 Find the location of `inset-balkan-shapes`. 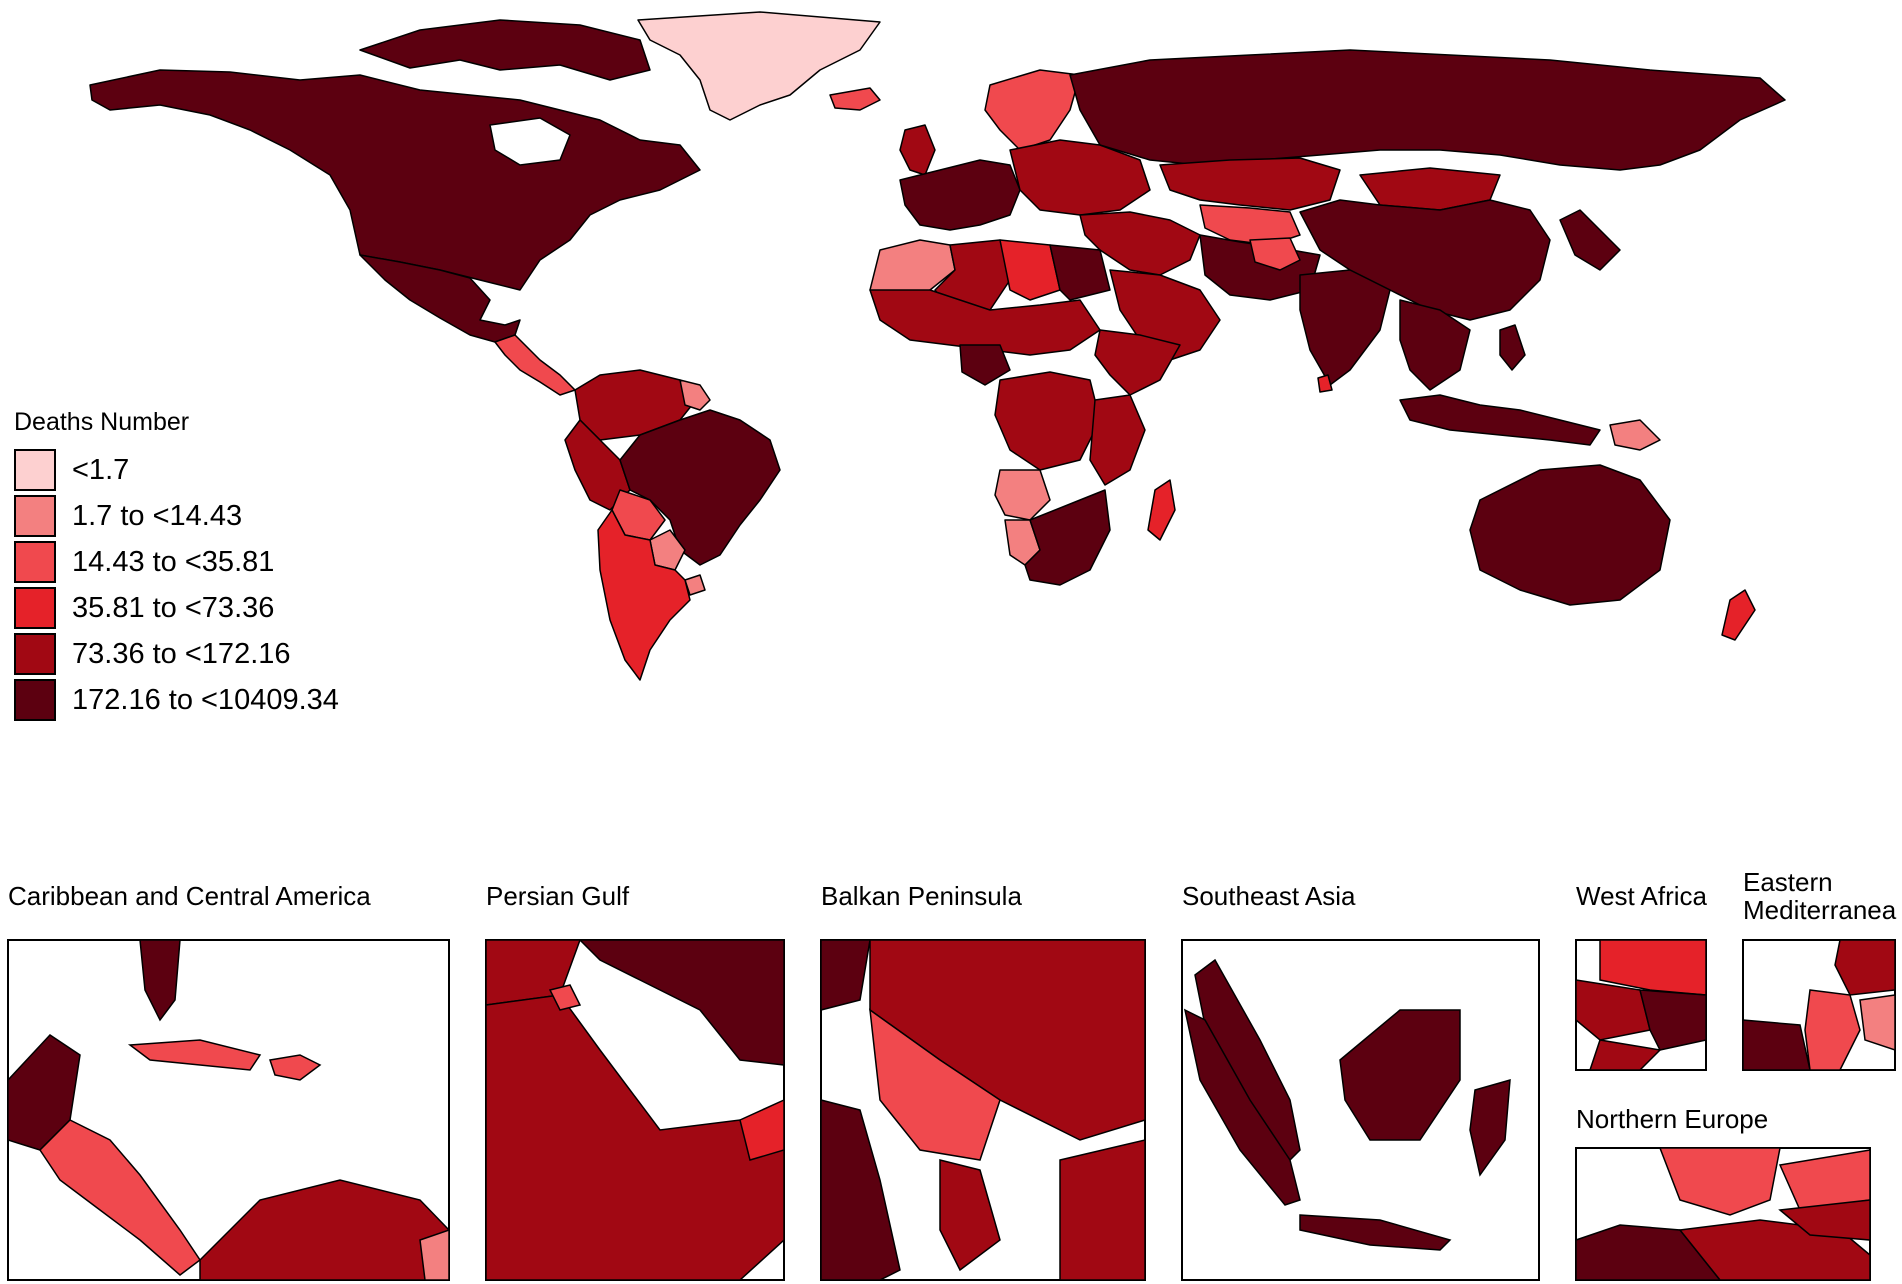

inset-balkan-shapes is located at coordinates (983, 1110).